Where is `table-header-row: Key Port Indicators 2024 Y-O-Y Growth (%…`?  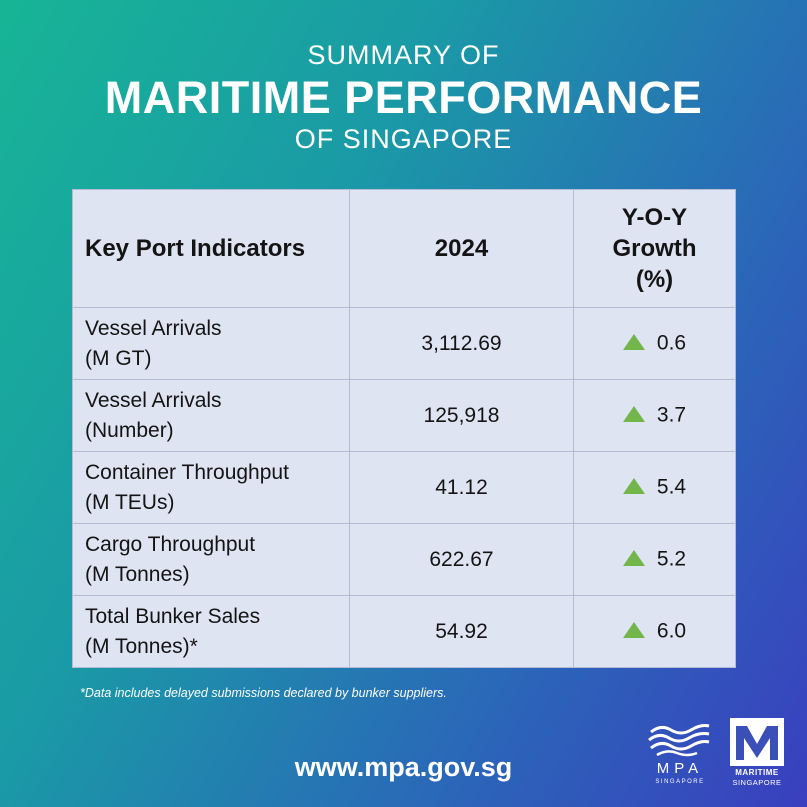
table-header-row: Key Port Indicators 2024 Y-O-Y Growth (%… is located at coordinates (404, 248).